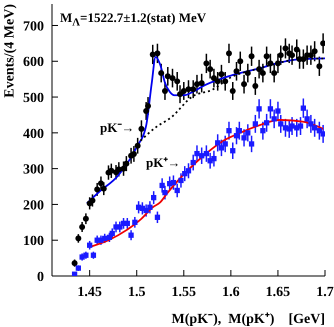  What do you see at coordinates (117, 127) in the screenshot?
I see `annotation: pK⁻→` at bounding box center [117, 127].